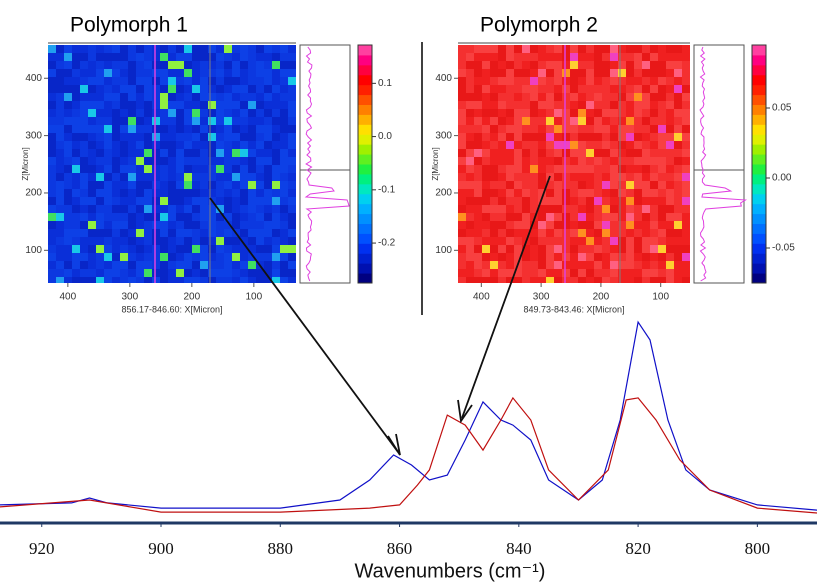  Describe the element at coordinates (253, 297) in the screenshot. I see `x-tick-label: 100` at that location.